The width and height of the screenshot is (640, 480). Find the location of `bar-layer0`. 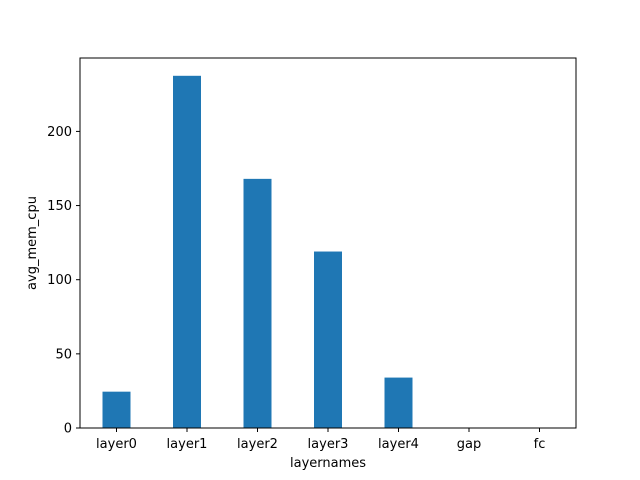

bar-layer0 is located at coordinates (116, 409).